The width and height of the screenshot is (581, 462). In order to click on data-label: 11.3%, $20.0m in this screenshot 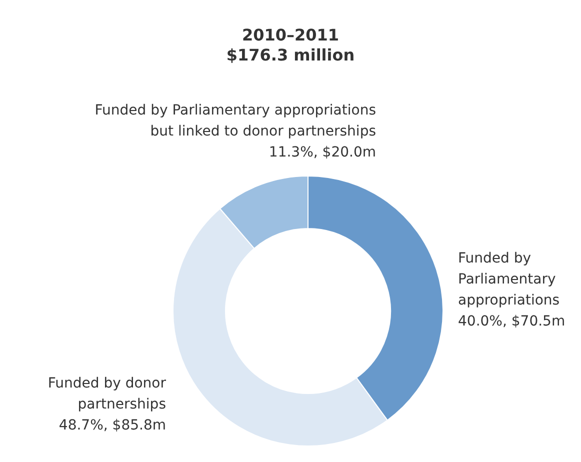, I will do `click(322, 152)`.